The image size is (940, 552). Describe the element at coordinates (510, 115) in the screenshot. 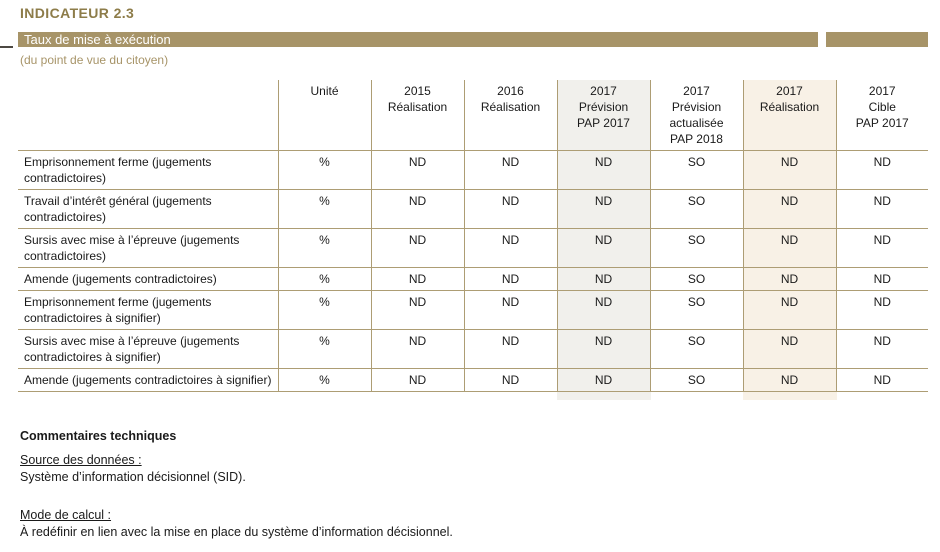

I see `col-header-2016-realisation: 2016 Réalisation` at that location.